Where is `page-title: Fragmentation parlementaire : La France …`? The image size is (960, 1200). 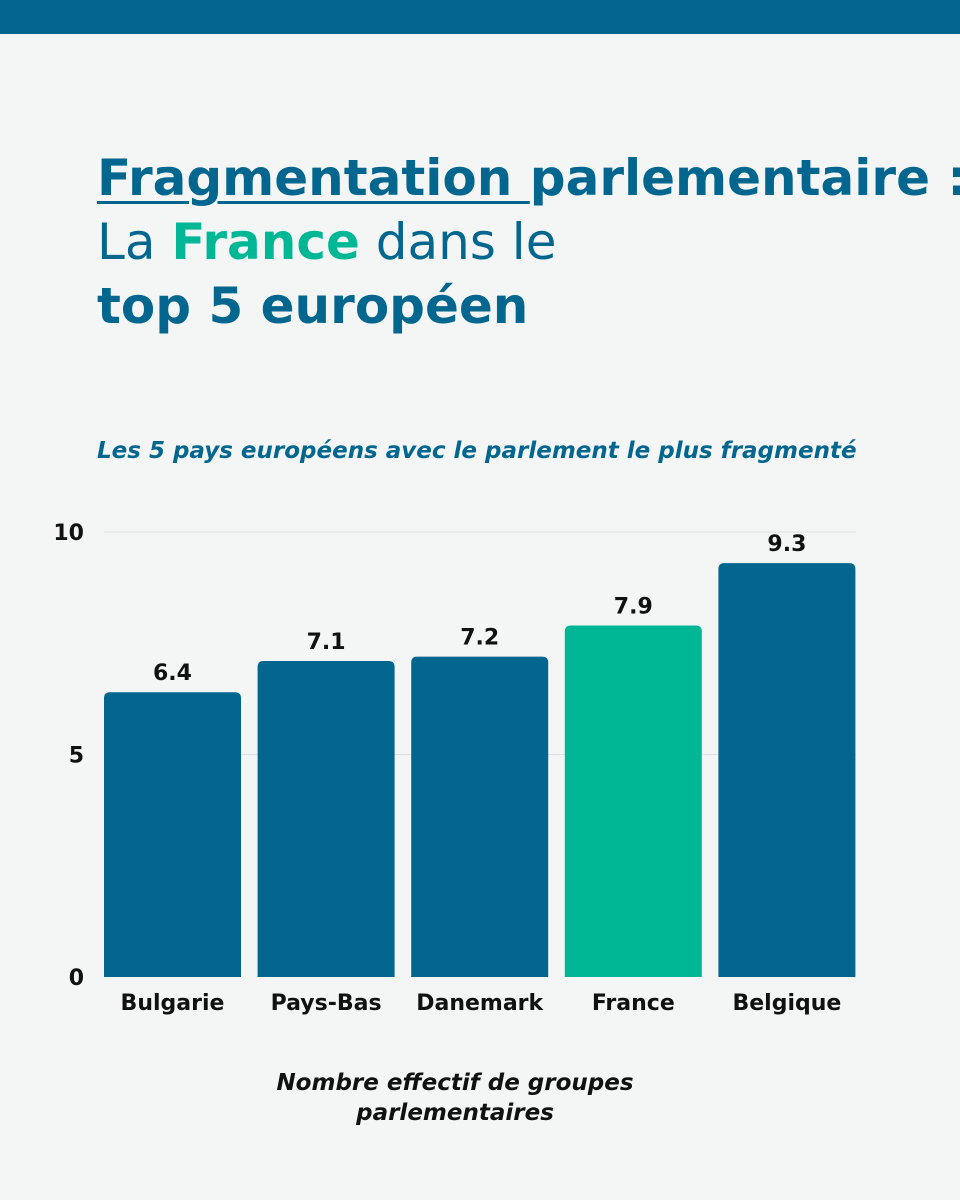 page-title: Fragmentation parlementaire : La France … is located at coordinates (528, 242).